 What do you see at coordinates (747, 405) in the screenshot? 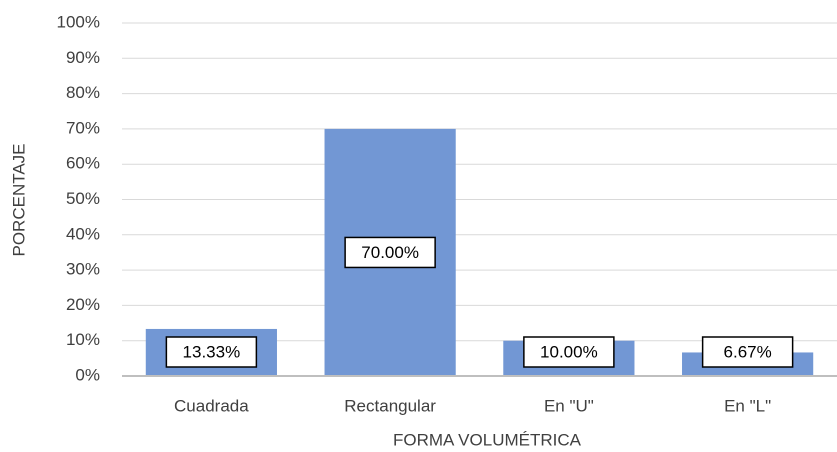
I see `x-tick-label: En "L"` at bounding box center [747, 405].